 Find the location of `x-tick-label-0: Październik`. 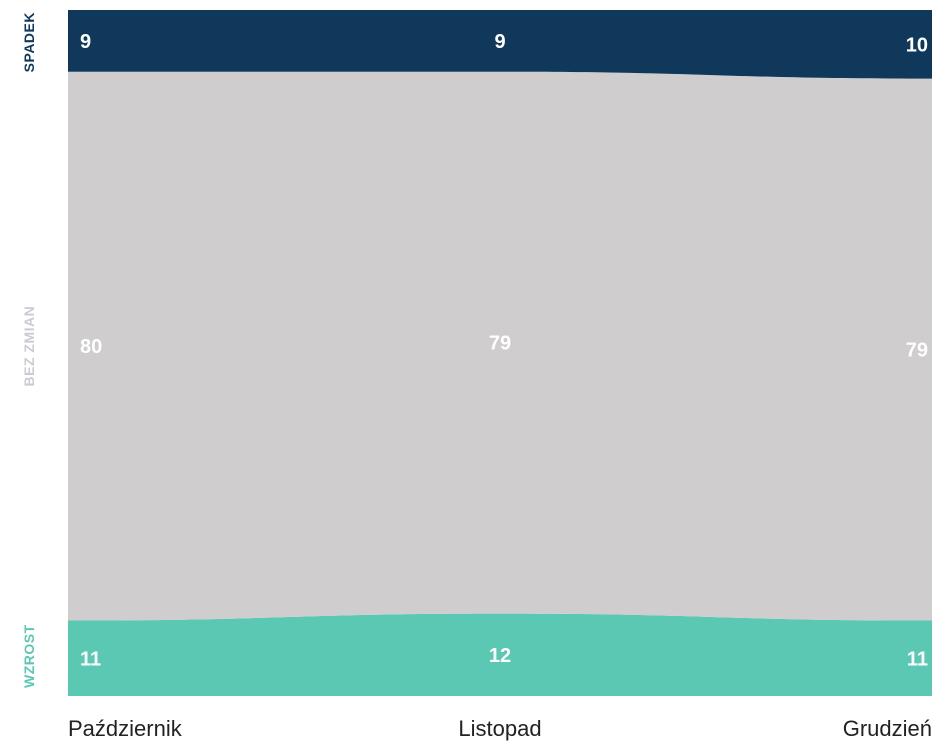

x-tick-label-0: Październik is located at coordinates (125, 728).